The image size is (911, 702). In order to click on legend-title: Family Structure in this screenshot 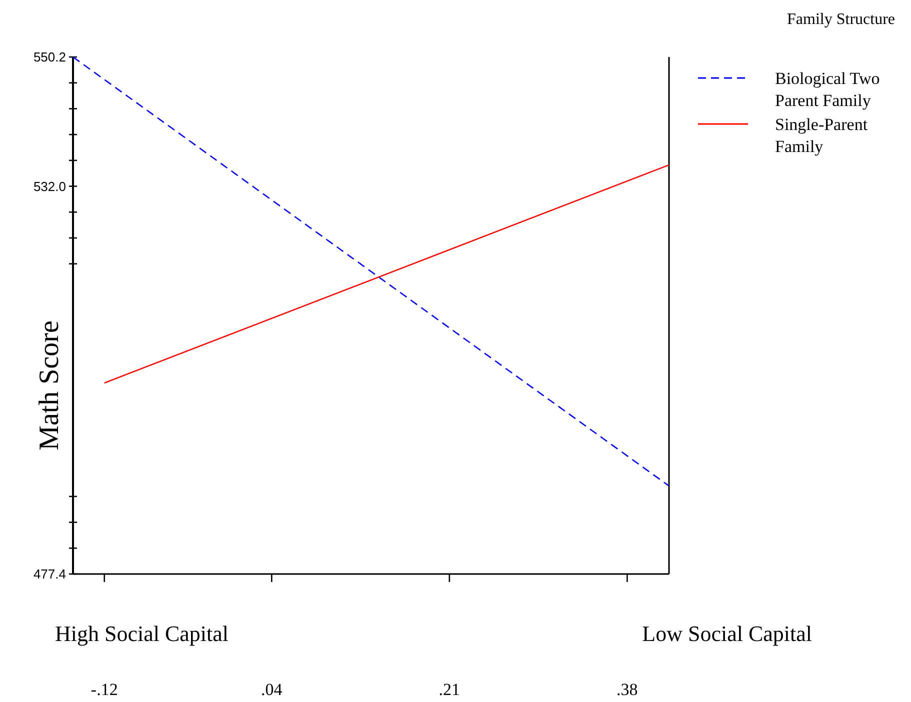, I will do `click(841, 19)`.